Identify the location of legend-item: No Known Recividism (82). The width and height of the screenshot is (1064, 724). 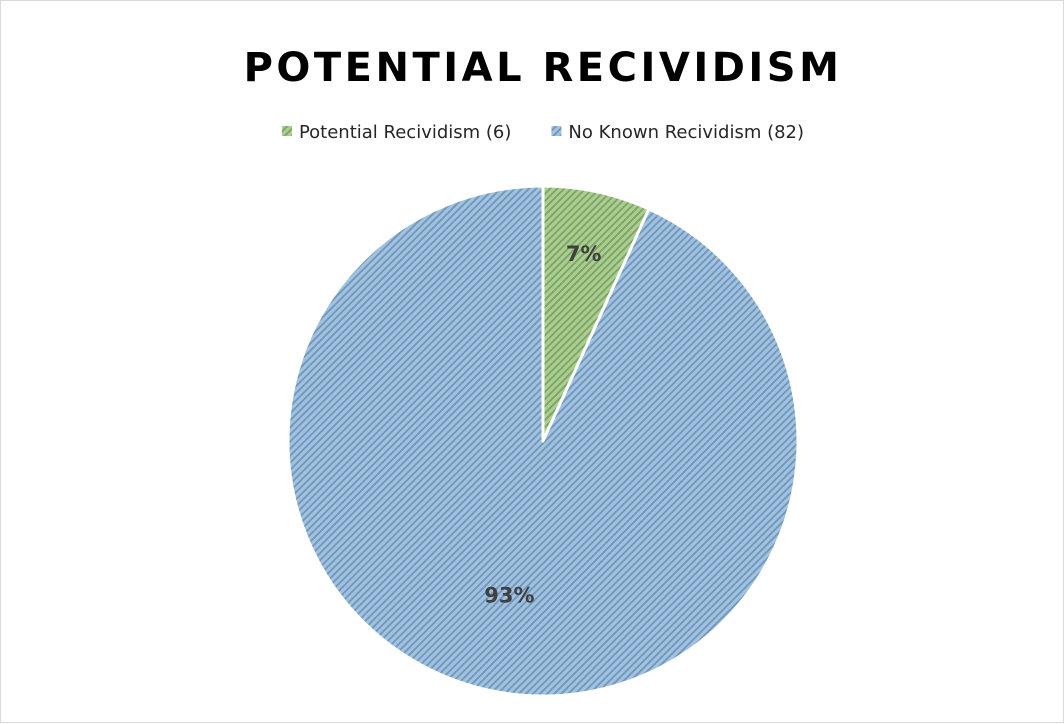
(677, 132).